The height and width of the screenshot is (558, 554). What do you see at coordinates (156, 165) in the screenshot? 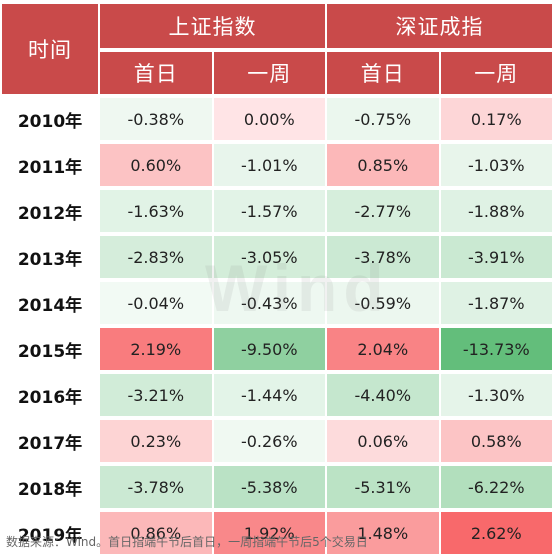
I see `value-cell: 0.60%` at bounding box center [156, 165].